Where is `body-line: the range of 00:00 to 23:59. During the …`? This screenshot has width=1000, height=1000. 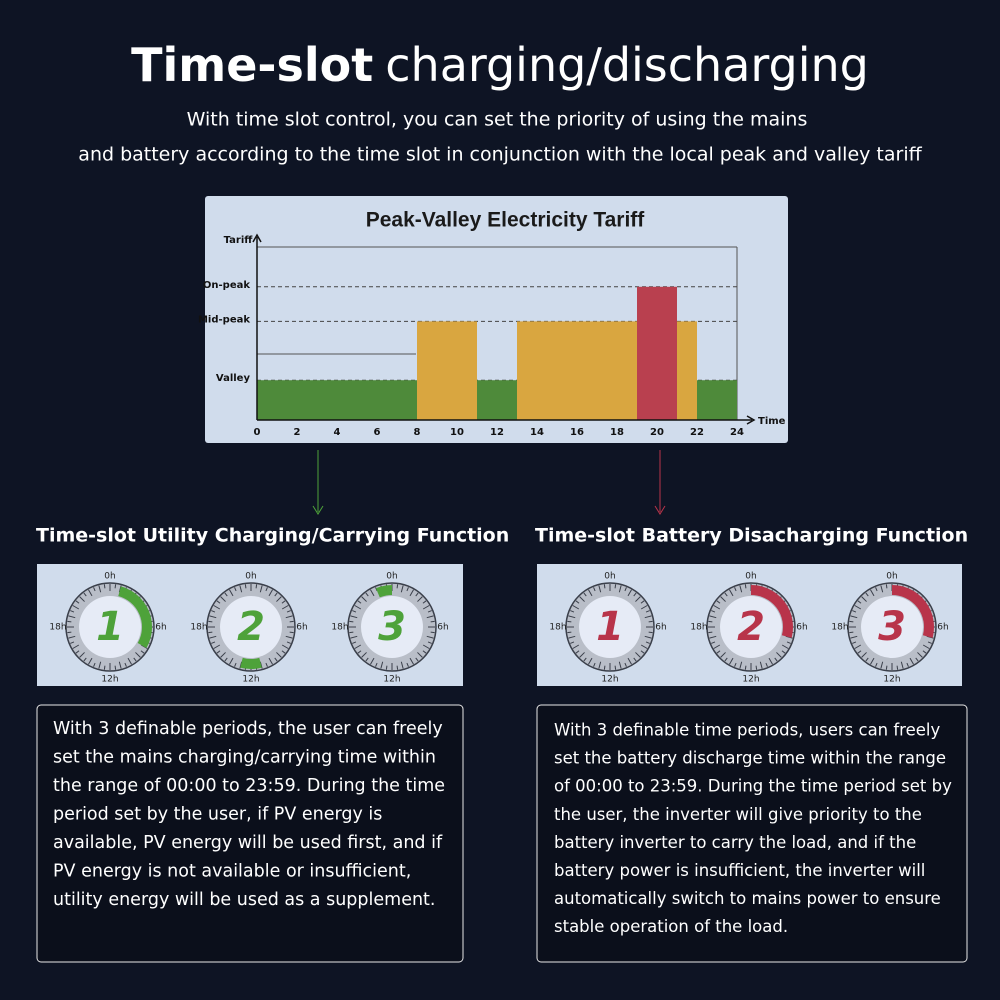 body-line: the range of 00:00 to 23:59. During the … is located at coordinates (249, 786).